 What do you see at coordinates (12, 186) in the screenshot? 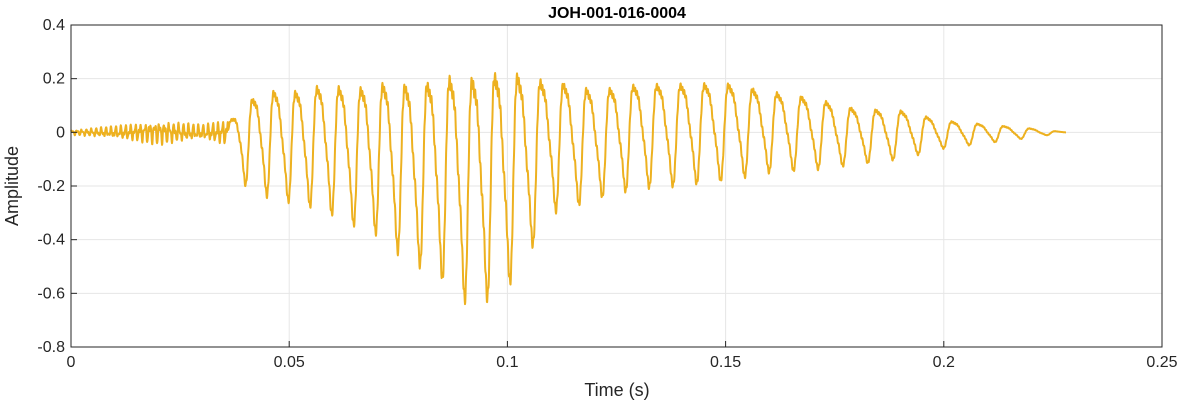
I see `y-axis-label: Amplitude` at bounding box center [12, 186].